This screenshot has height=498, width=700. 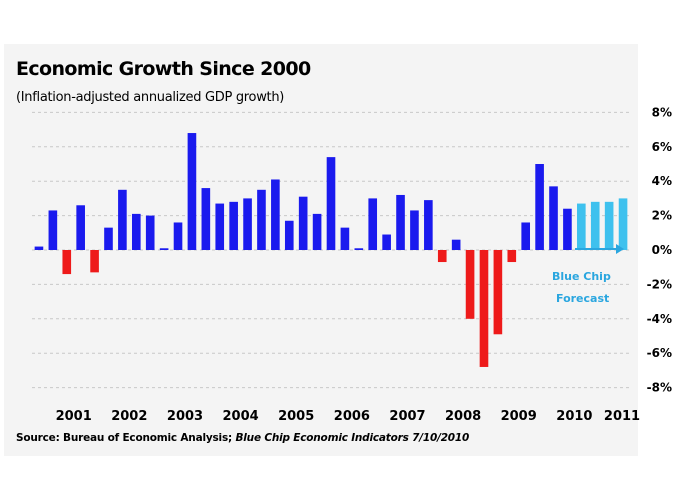 I want to click on bar-2008Q4, so click(x=484, y=308).